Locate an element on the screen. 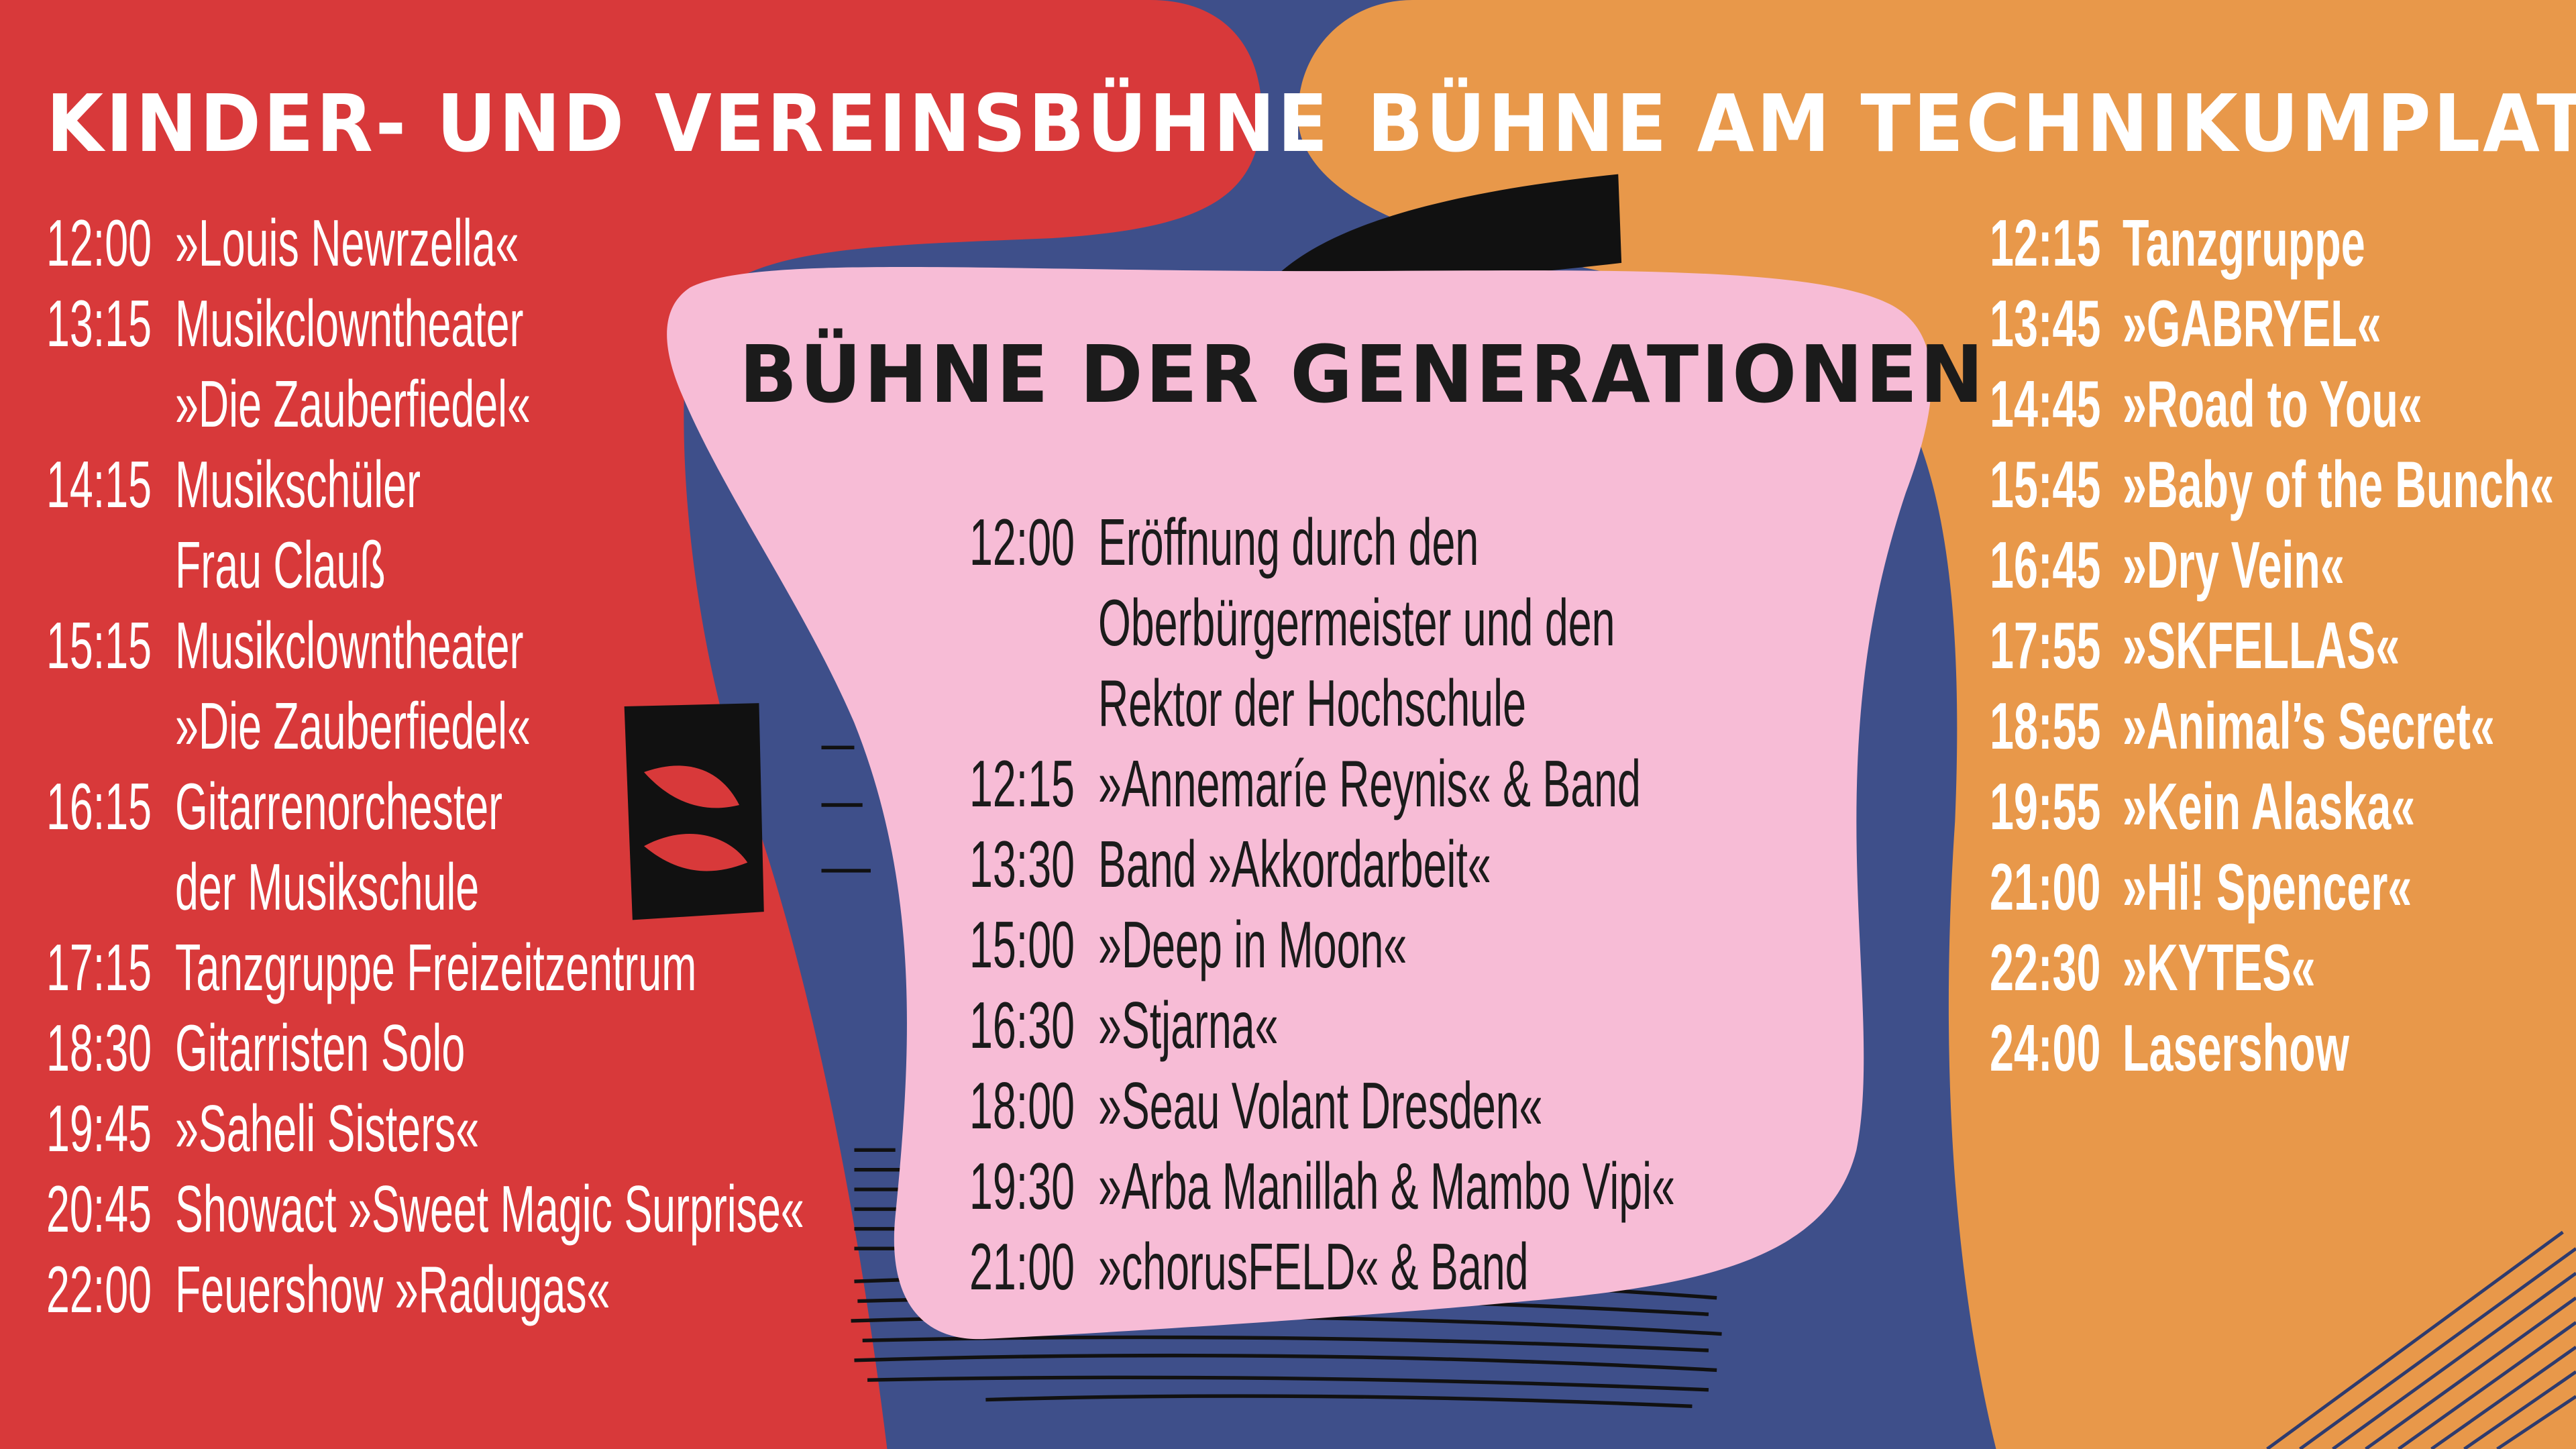 The image size is (2576, 1449). schedule-entry: 12:15 »Annemaríe Reynis« & Band is located at coordinates (1322, 783).